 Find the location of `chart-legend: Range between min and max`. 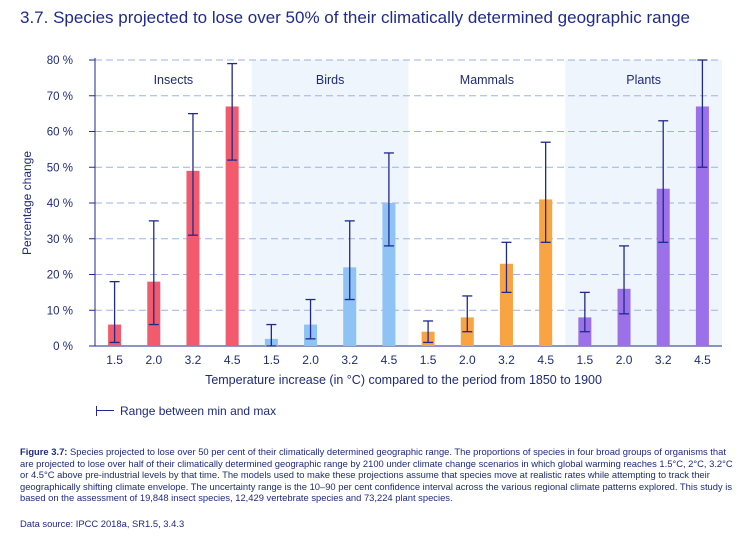

chart-legend: Range between min and max is located at coordinates (186, 411).